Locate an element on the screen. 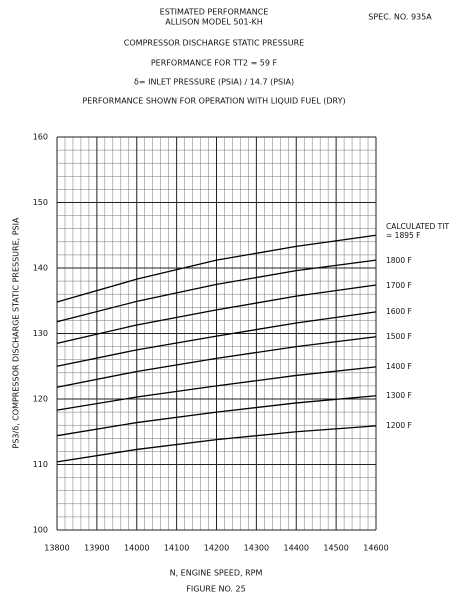  series-label: 1400 F is located at coordinates (399, 367).